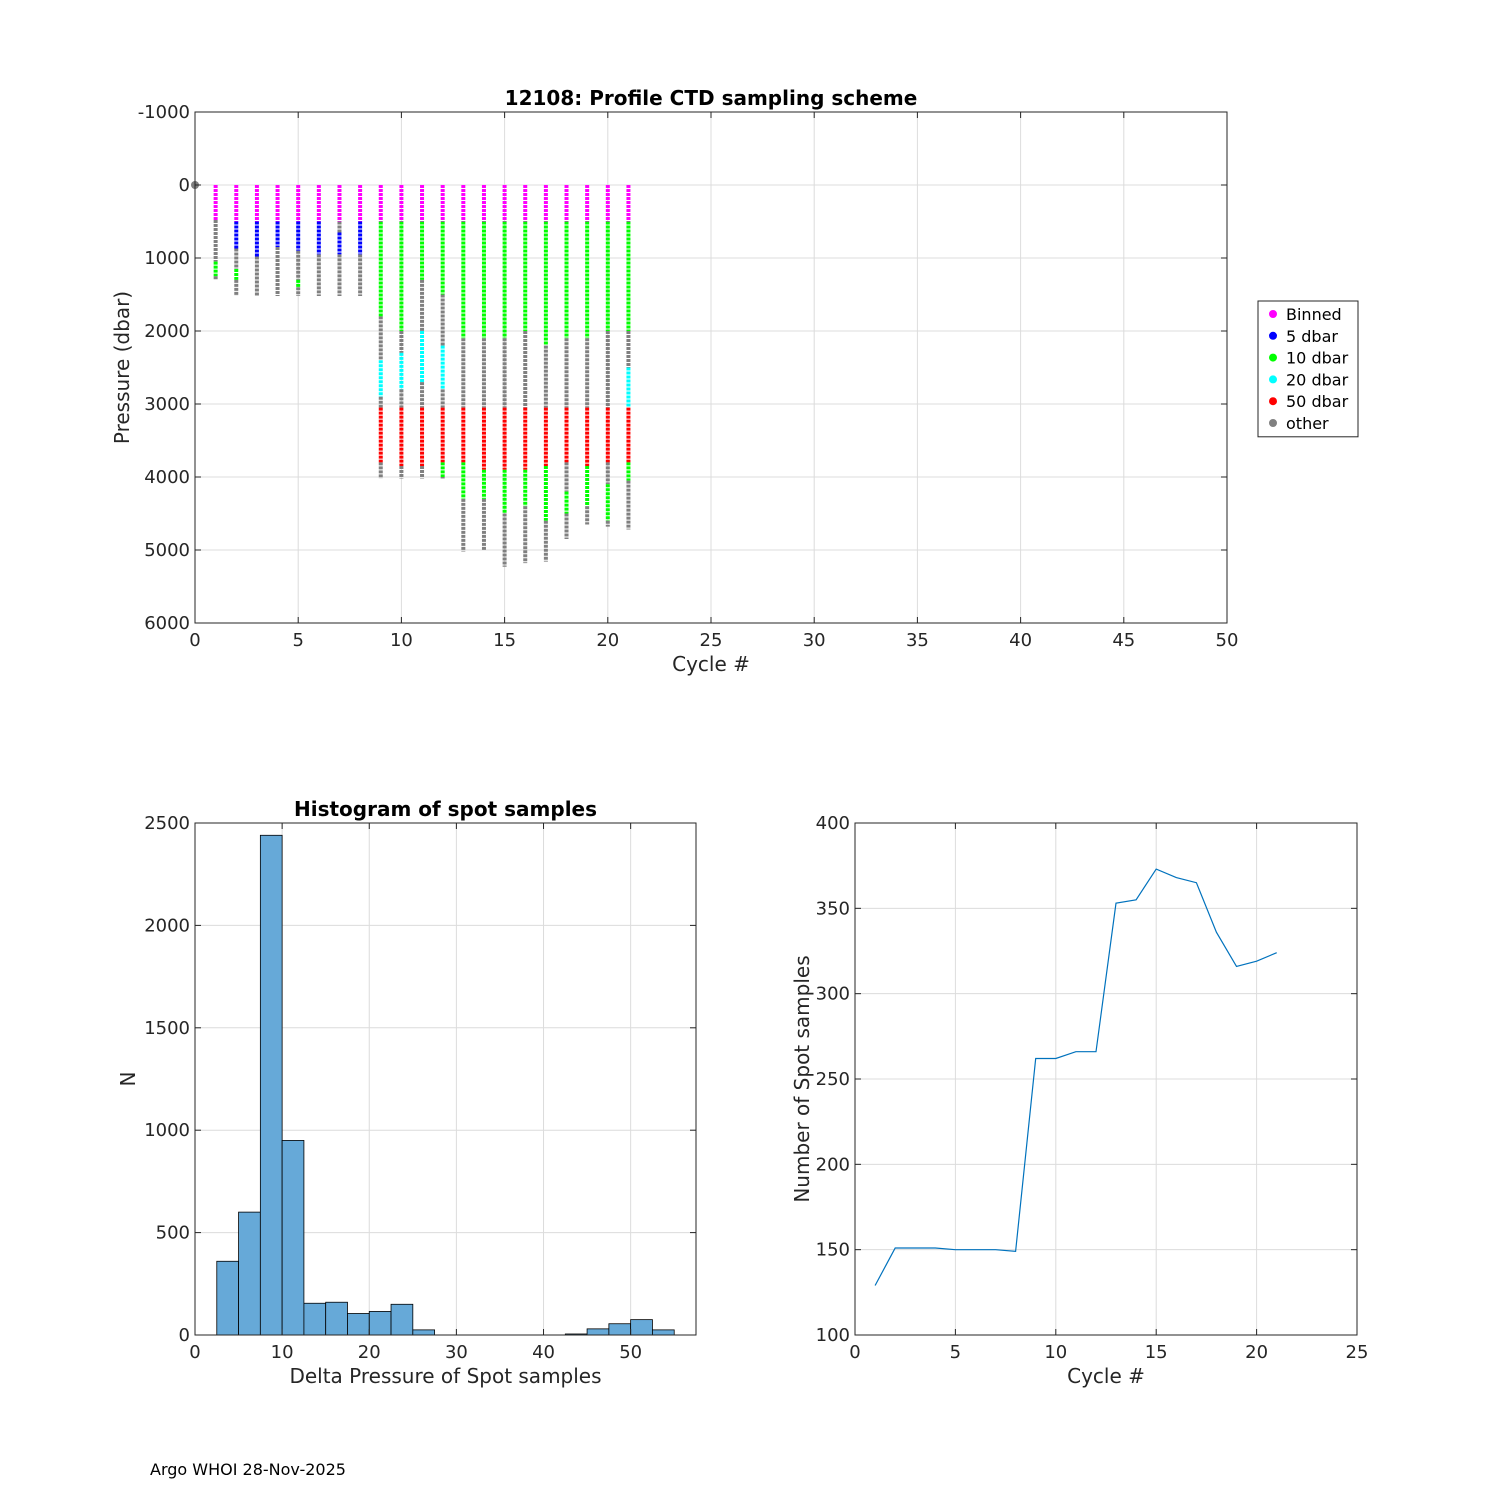 The image size is (1500, 1500). What do you see at coordinates (543, 1352) in the screenshot?
I see `hist-xtick-label: 40` at bounding box center [543, 1352].